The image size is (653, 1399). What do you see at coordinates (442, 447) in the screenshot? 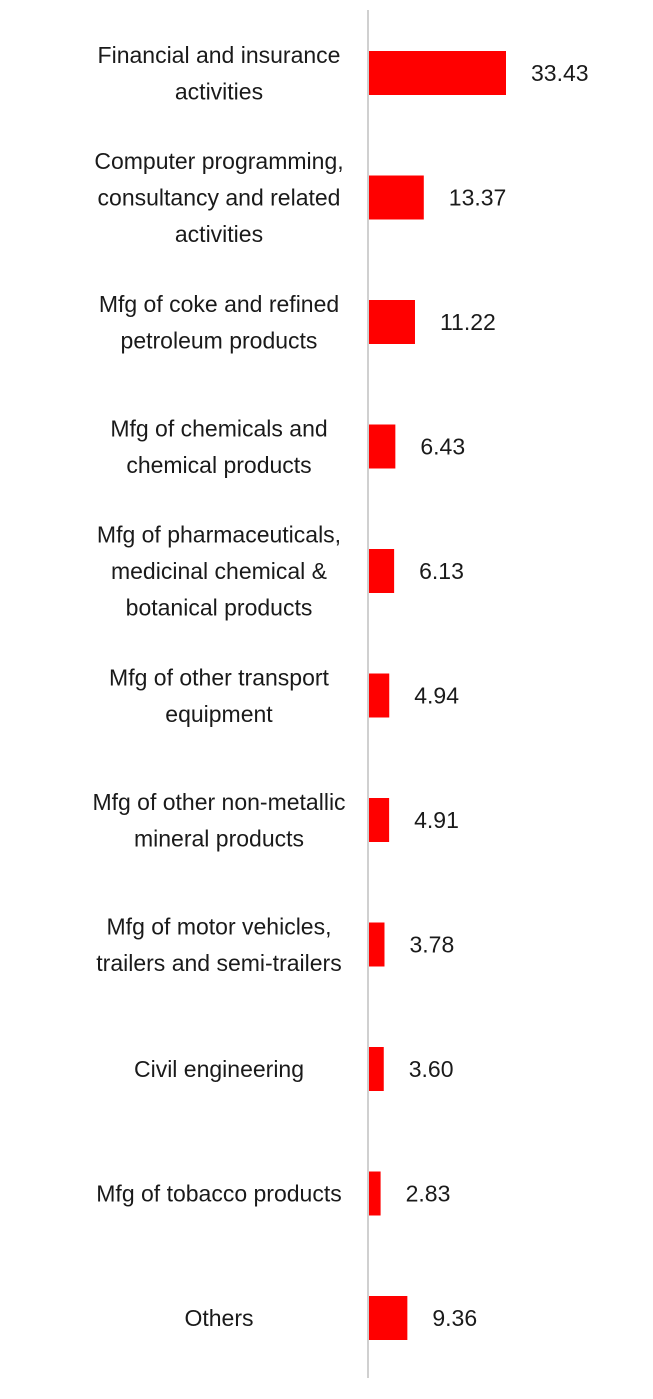
I see `data-label: 6.43` at bounding box center [442, 447].